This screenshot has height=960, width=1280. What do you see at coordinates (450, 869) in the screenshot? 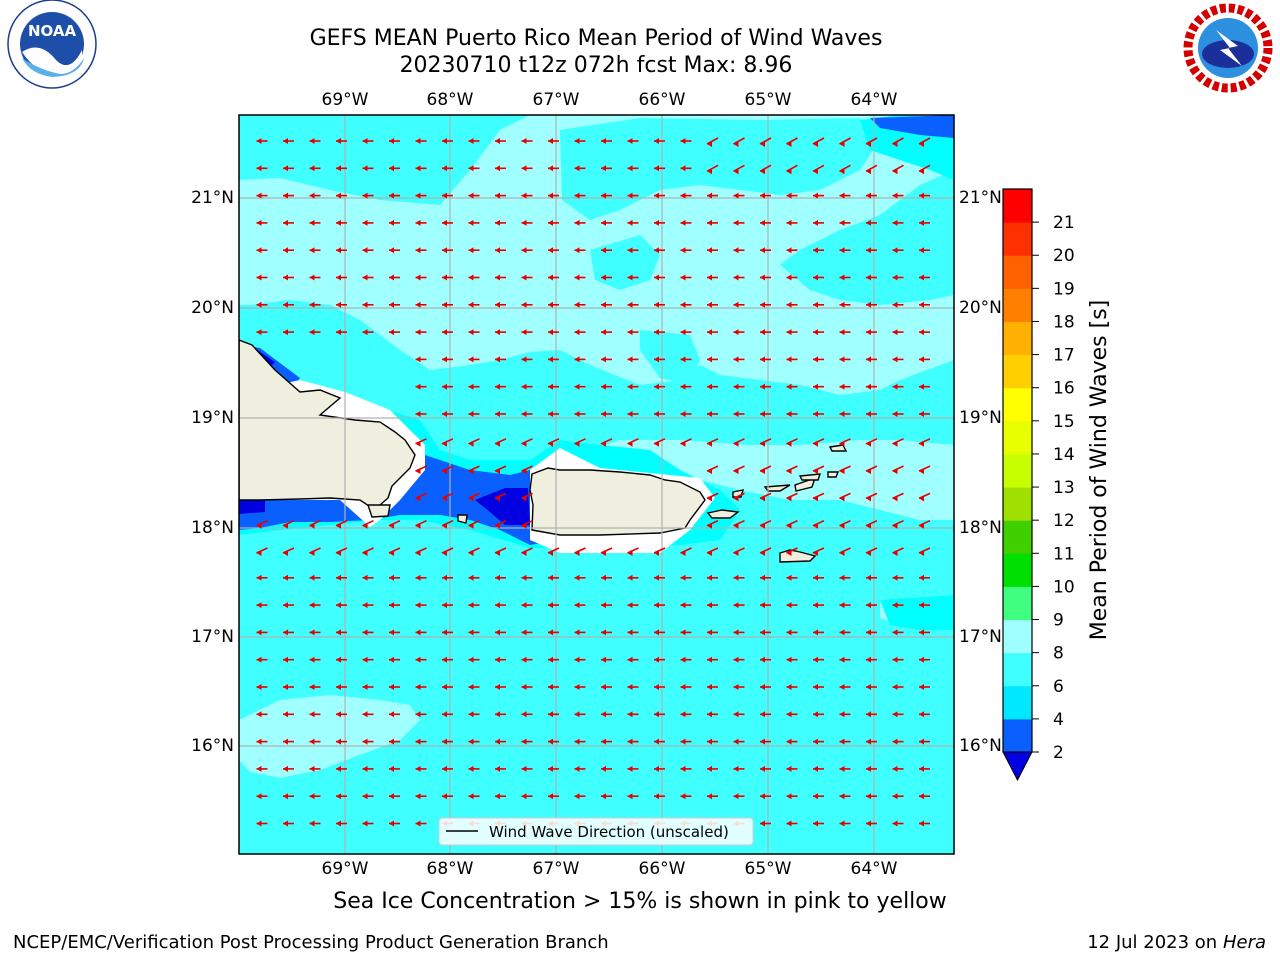
I see `lon-tick-bottom: 68°W` at bounding box center [450, 869].